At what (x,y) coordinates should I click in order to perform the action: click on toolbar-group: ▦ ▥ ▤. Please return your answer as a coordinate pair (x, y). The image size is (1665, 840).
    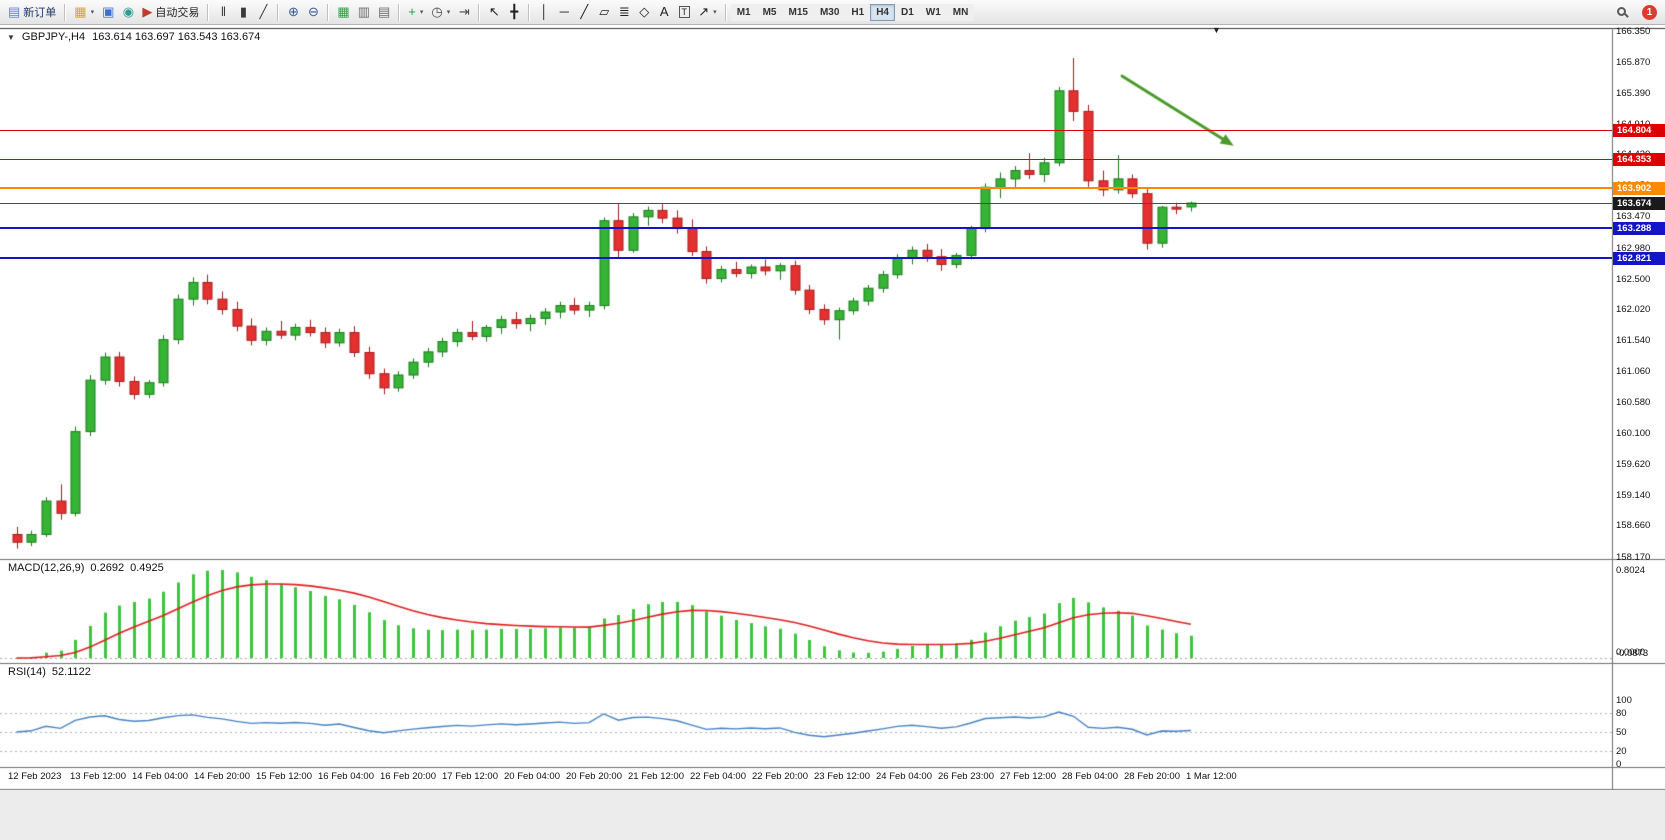
    Looking at the image, I should click on (363, 12).